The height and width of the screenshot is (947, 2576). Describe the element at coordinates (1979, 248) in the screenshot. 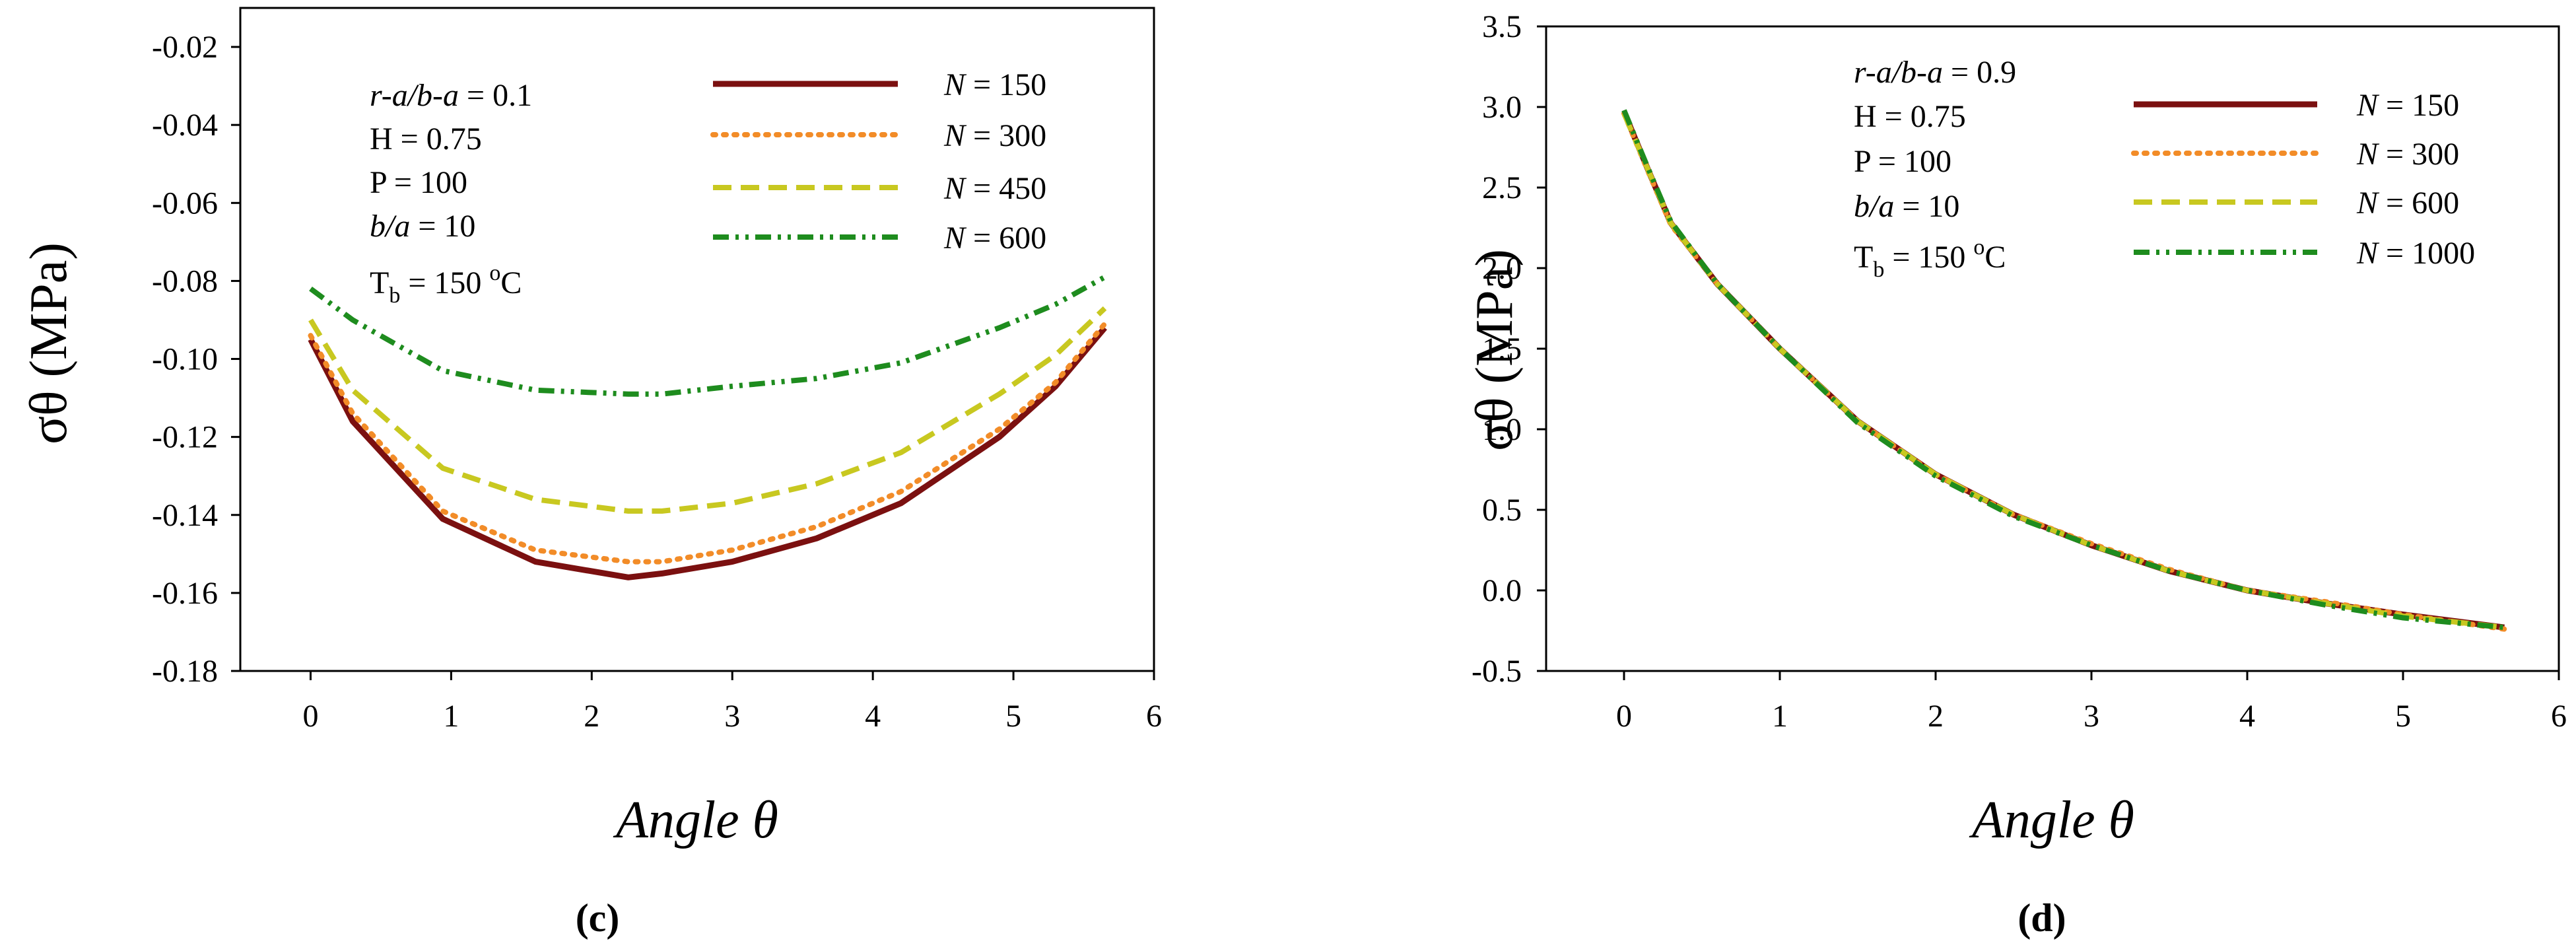

I see `tb-degree-d: o` at that location.